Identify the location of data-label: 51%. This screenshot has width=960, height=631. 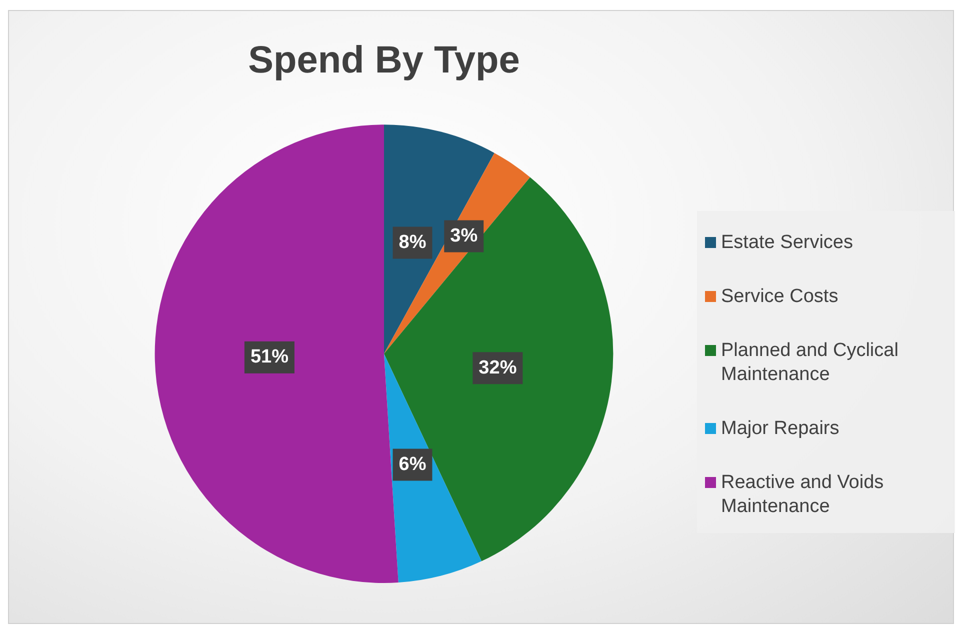
(269, 357).